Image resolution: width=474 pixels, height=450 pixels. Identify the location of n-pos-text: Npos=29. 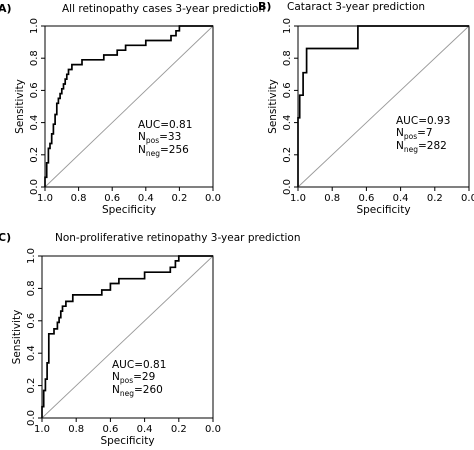
(133, 378).